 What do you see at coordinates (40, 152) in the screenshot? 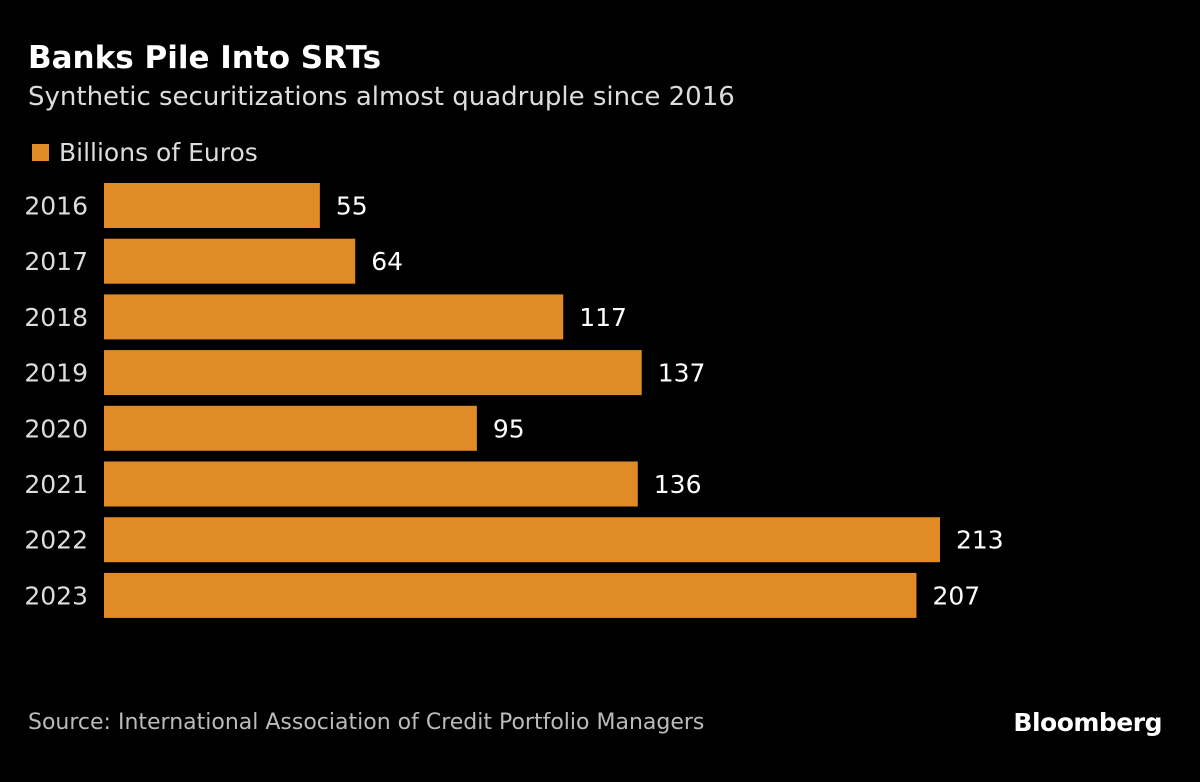
I see `legend-swatch` at bounding box center [40, 152].